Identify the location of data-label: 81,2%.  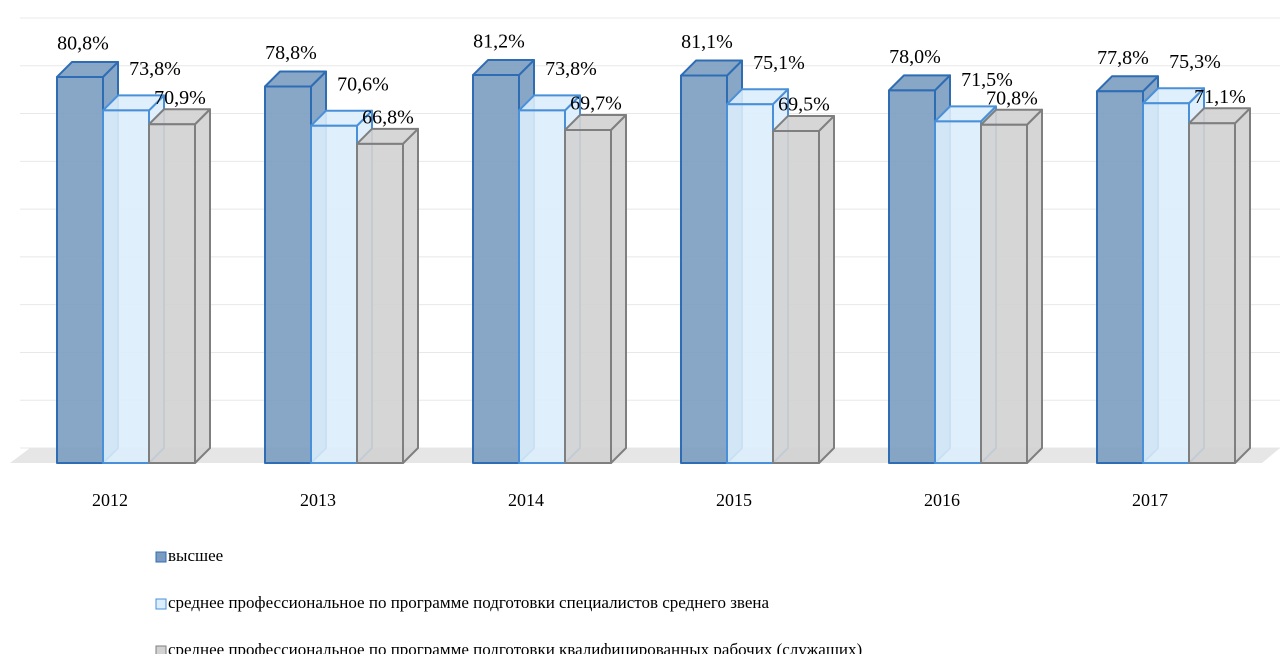
(499, 42).